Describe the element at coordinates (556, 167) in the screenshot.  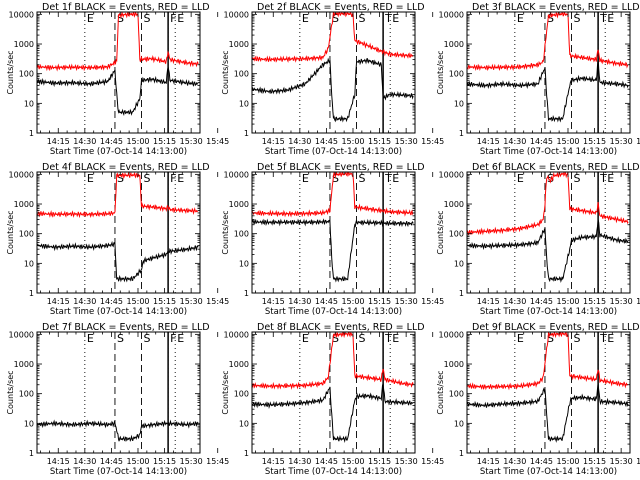
I see `panel-title: Det 6f BLACK = Events, RED = LLD` at that location.